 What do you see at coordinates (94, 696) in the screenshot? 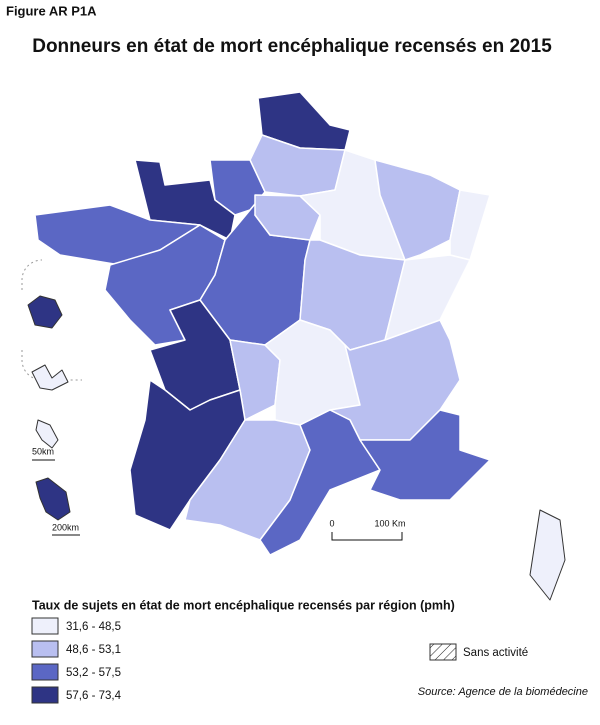
I see `legend-label: 57,6 - 73,4` at bounding box center [94, 696].